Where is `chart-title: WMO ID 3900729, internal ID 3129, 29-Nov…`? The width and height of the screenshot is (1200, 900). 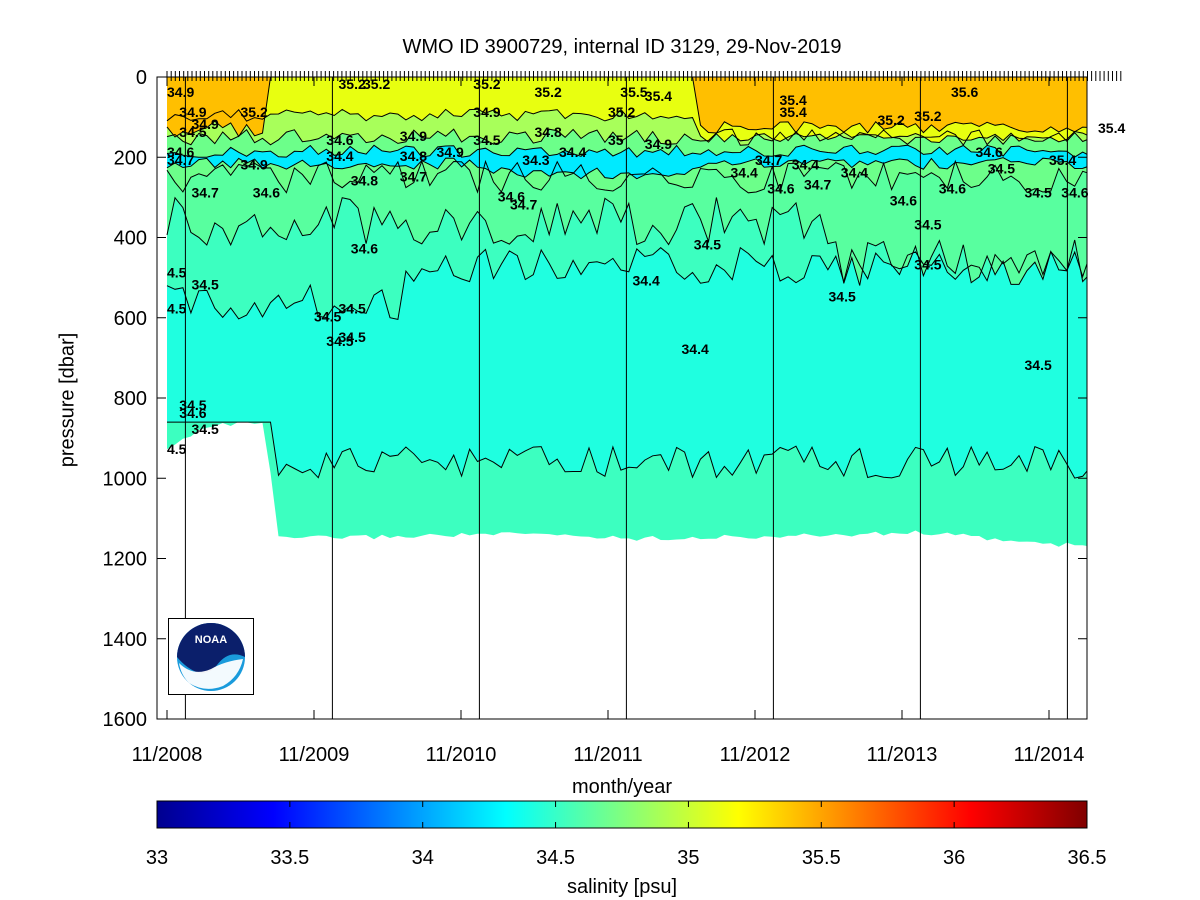
chart-title: WMO ID 3900729, internal ID 3129, 29-Nov… is located at coordinates (622, 47).